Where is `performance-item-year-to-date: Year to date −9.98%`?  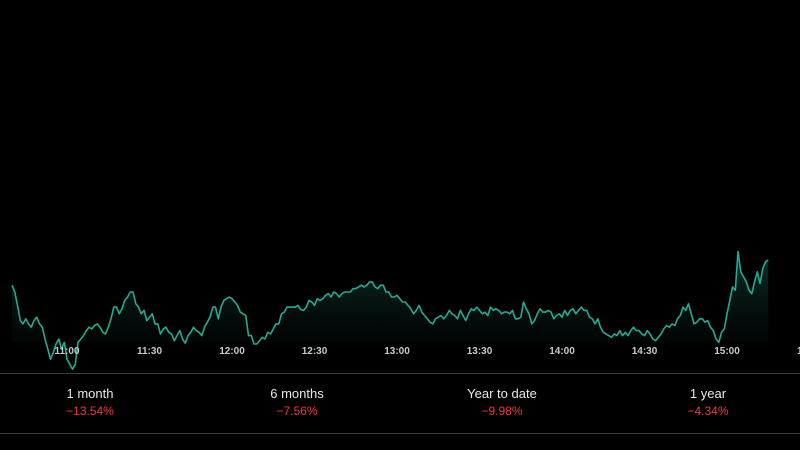
performance-item-year-to-date: Year to date −9.98% is located at coordinates (502, 402).